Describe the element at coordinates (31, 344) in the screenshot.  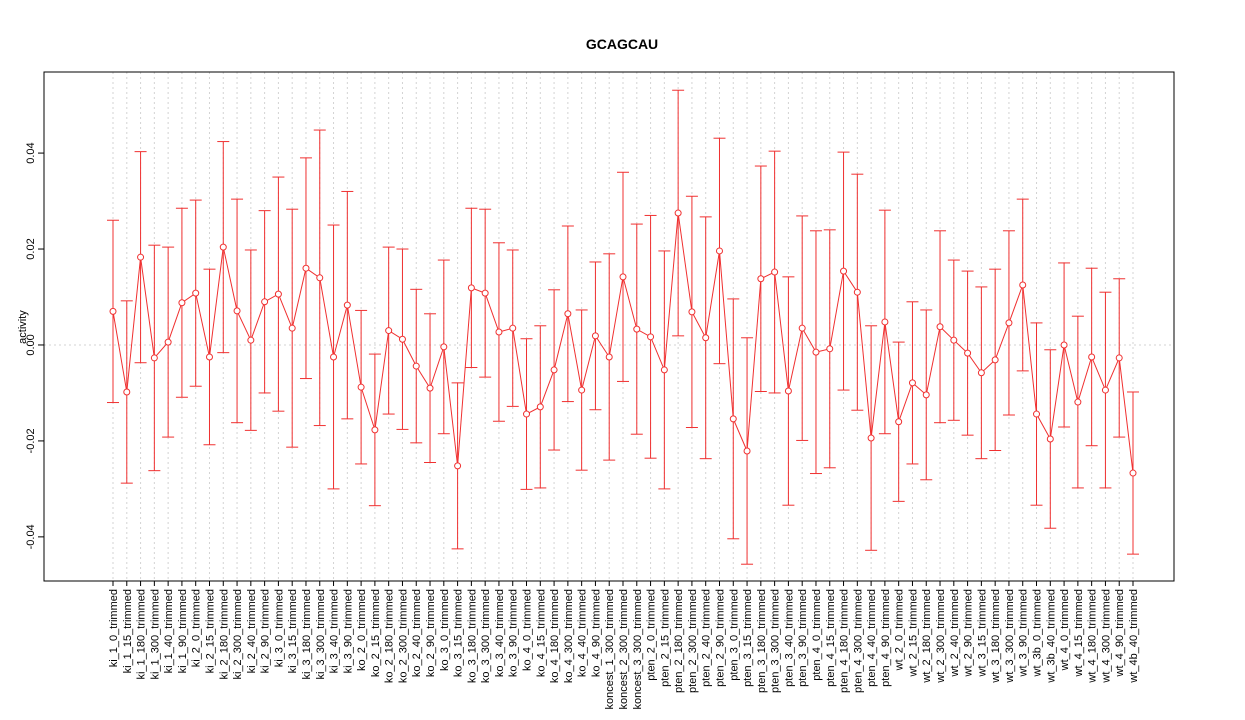
I see `y-tick-label: 0.00` at that location.